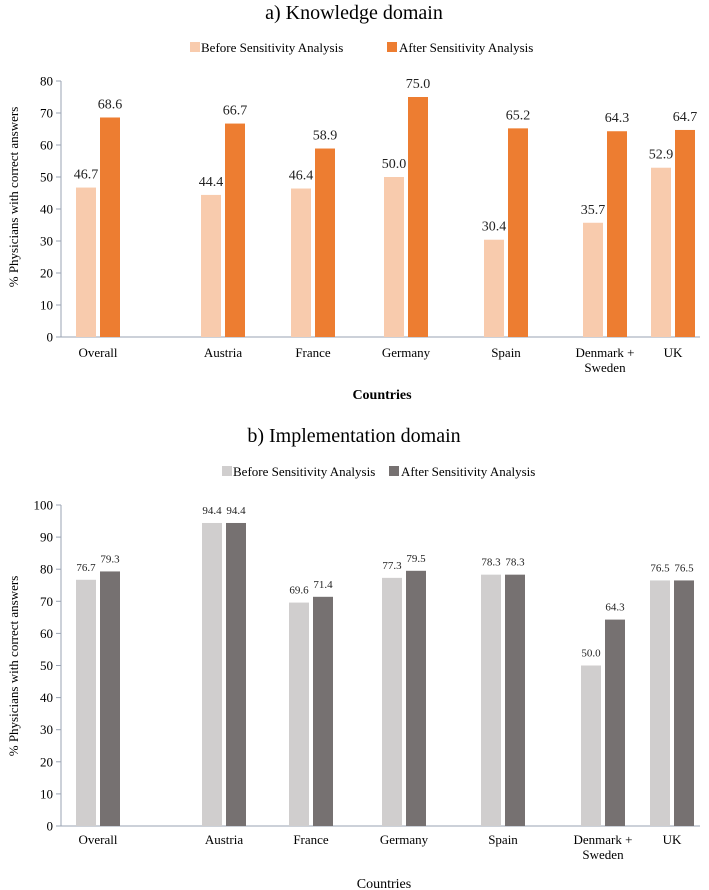 The height and width of the screenshot is (890, 709). What do you see at coordinates (98, 839) in the screenshot?
I see `chart-b-category-label: Overall` at bounding box center [98, 839].